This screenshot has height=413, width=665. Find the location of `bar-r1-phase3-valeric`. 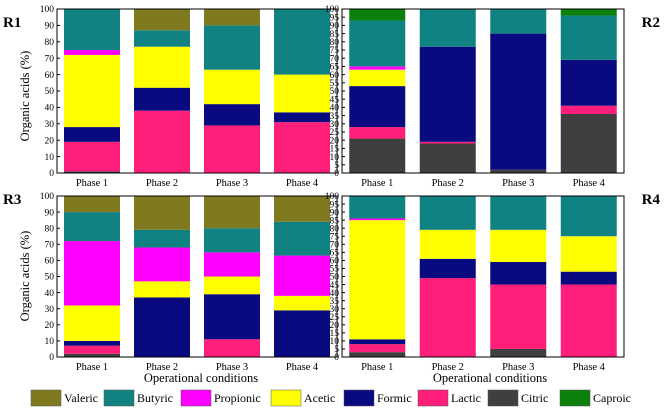

bar-r1-phase3-valeric is located at coordinates (232, 17).